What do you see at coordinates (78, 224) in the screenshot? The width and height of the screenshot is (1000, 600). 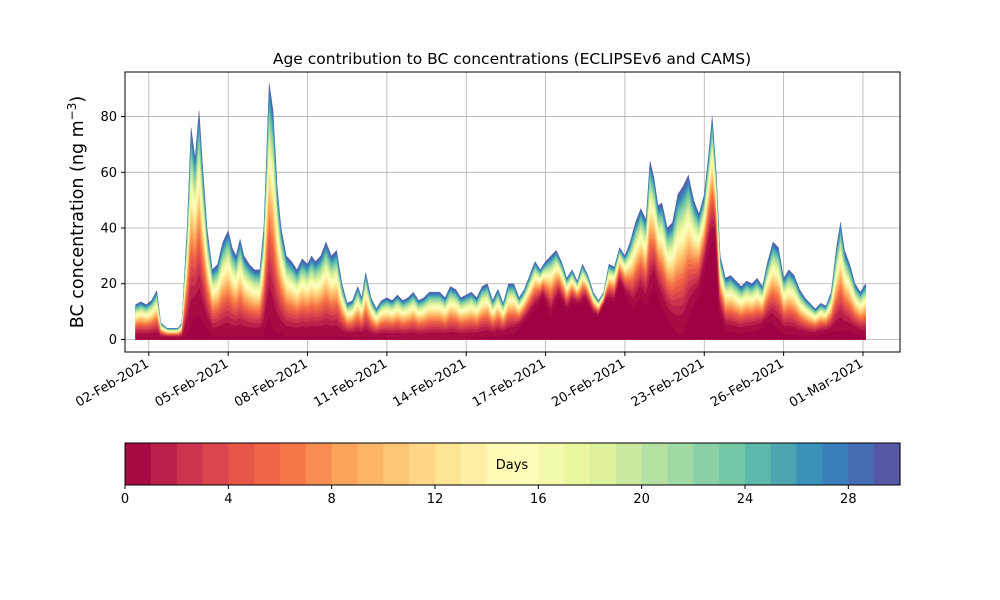 I see `y-axis-label-main: BC concentration (ng m` at bounding box center [78, 224].